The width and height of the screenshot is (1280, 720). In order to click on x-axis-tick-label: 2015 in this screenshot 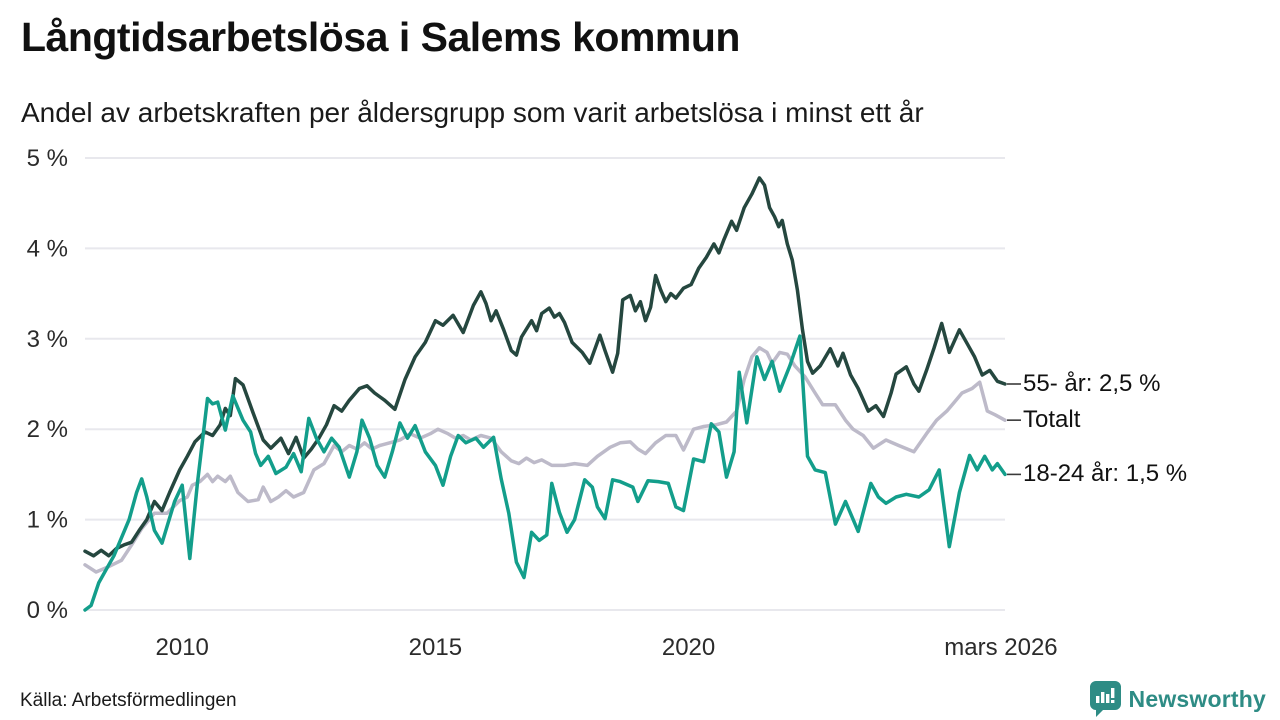, I will do `click(435, 647)`.